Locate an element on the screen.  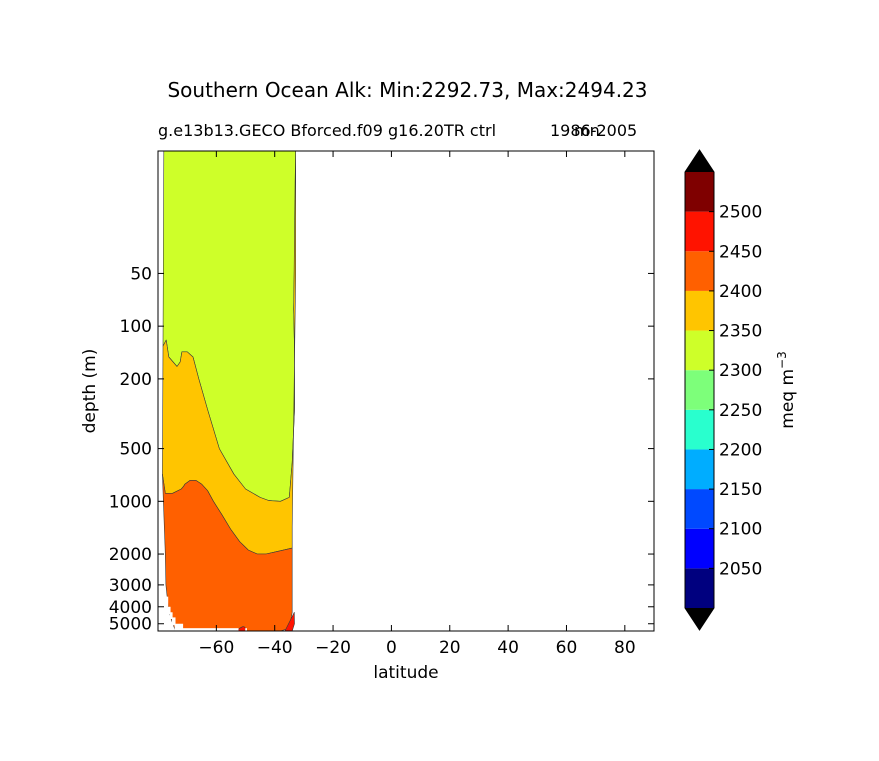
colorbar-tick-label: 2150 is located at coordinates (740, 490).